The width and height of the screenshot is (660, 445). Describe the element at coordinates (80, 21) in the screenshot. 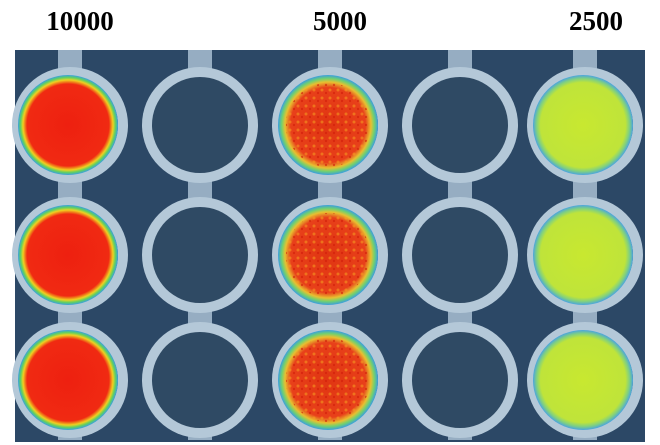

I see `column-label: 10000` at that location.